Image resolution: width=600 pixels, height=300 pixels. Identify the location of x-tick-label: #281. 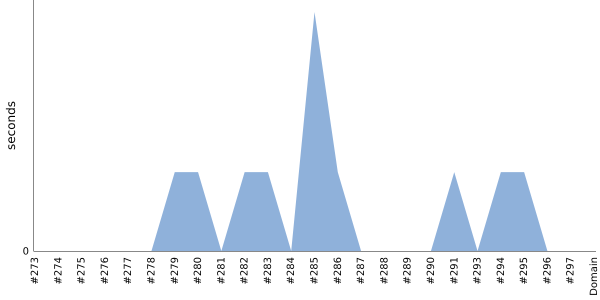
(222, 270).